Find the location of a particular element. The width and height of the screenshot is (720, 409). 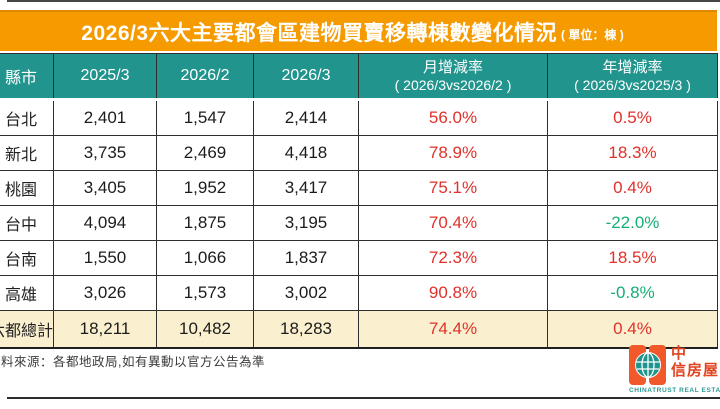

row-m2: 1,547 is located at coordinates (205, 117).